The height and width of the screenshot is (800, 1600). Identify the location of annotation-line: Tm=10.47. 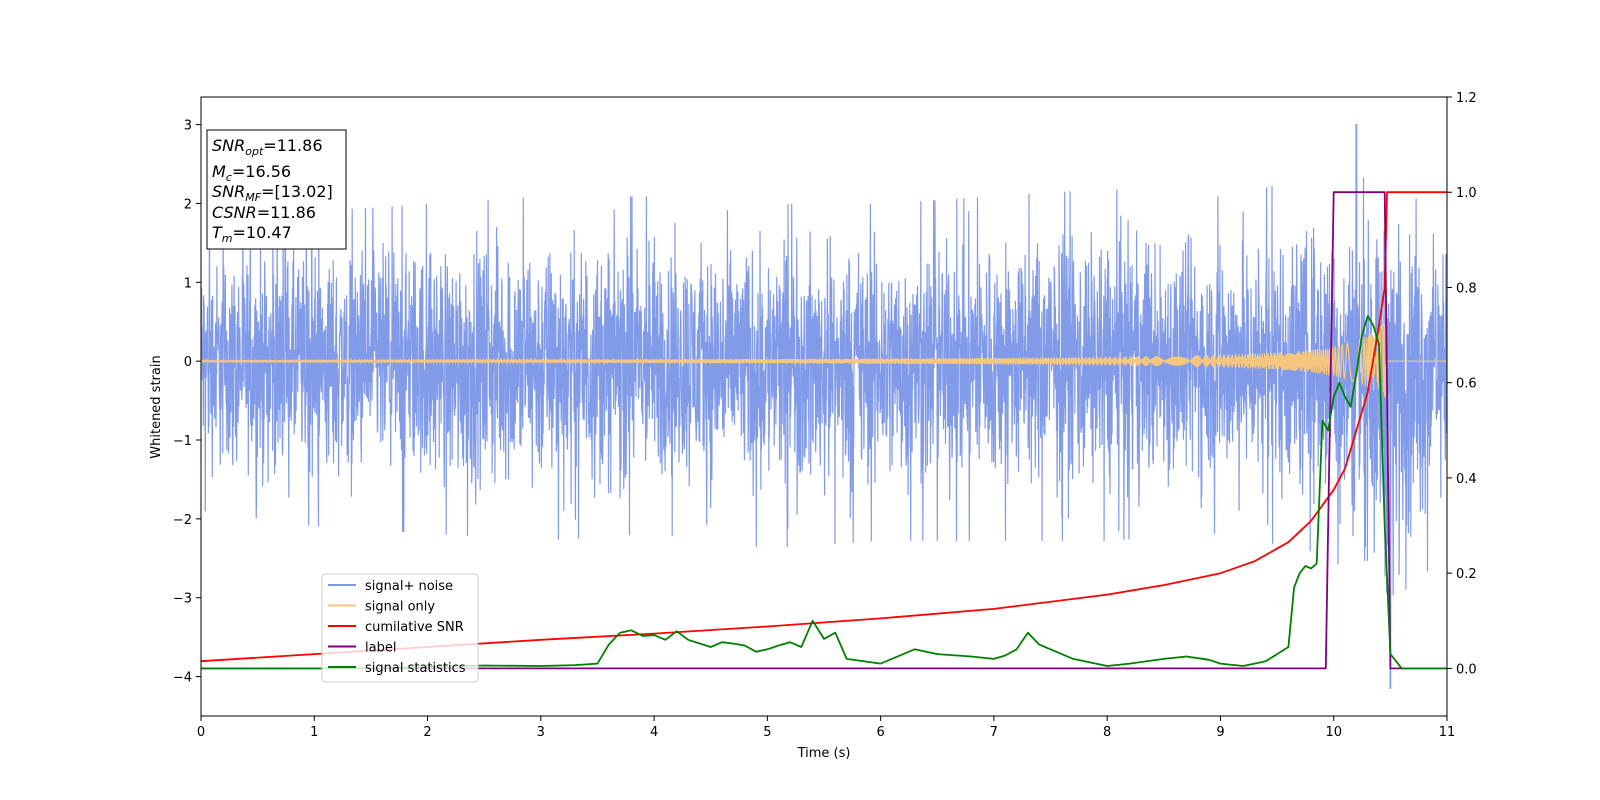
(252, 234).